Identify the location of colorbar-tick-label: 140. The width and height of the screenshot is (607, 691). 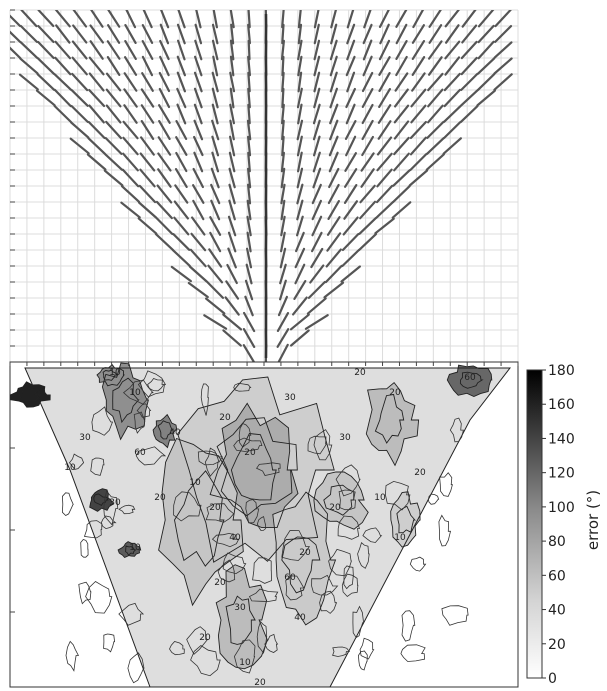
(561, 439).